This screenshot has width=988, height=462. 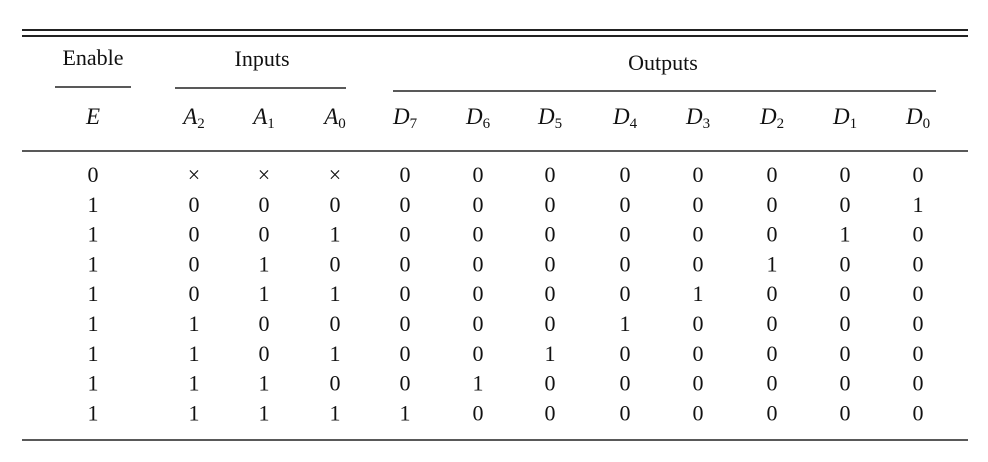 What do you see at coordinates (193, 118) in the screenshot?
I see `column-header: A2` at bounding box center [193, 118].